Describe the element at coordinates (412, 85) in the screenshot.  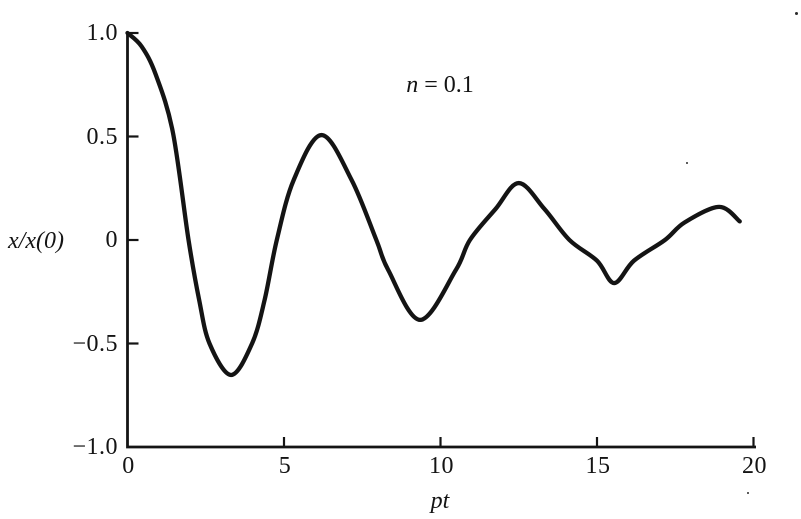
I see `annotation-variable: n` at that location.